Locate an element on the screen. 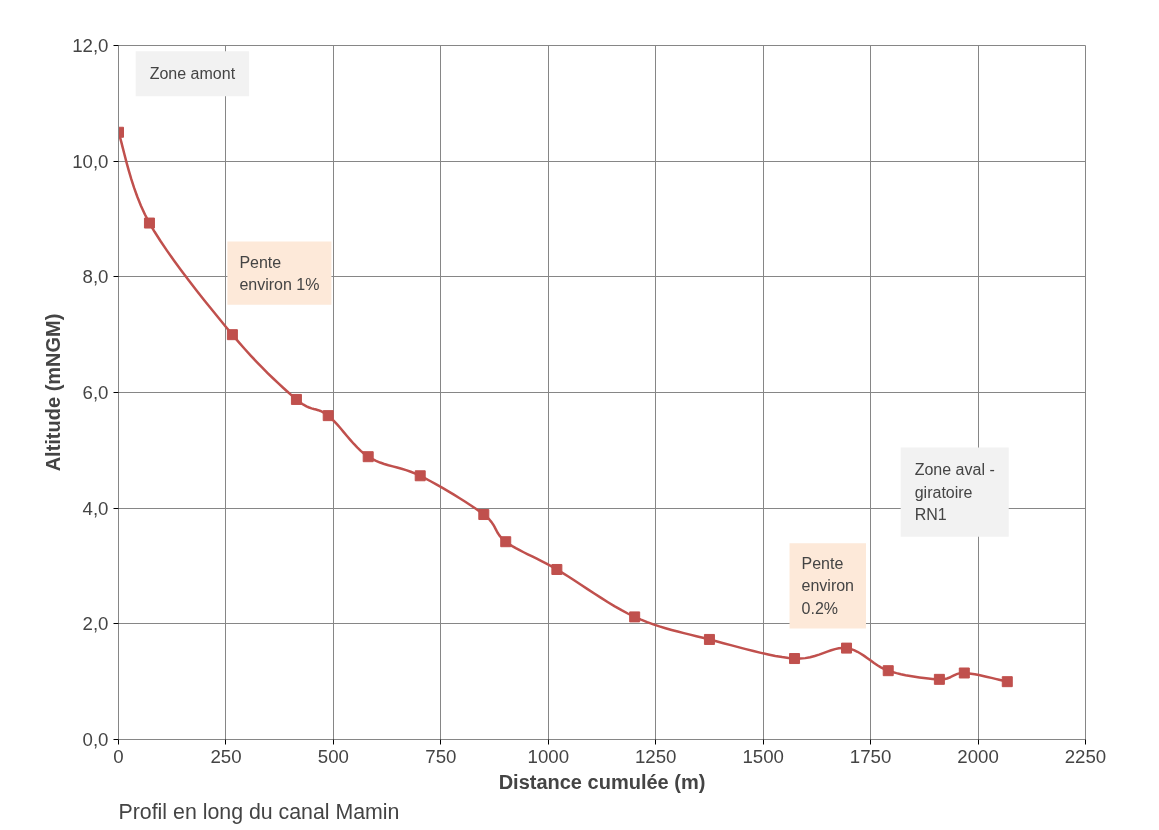 The width and height of the screenshot is (1159, 830). annotation: Zone amont is located at coordinates (192, 74).